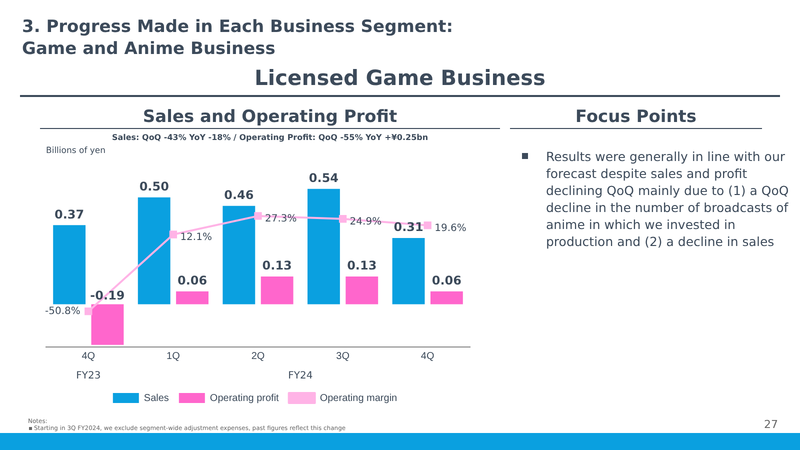 This screenshot has height=450, width=800. Describe the element at coordinates (154, 187) in the screenshot. I see `data-label: 0.50` at that location.